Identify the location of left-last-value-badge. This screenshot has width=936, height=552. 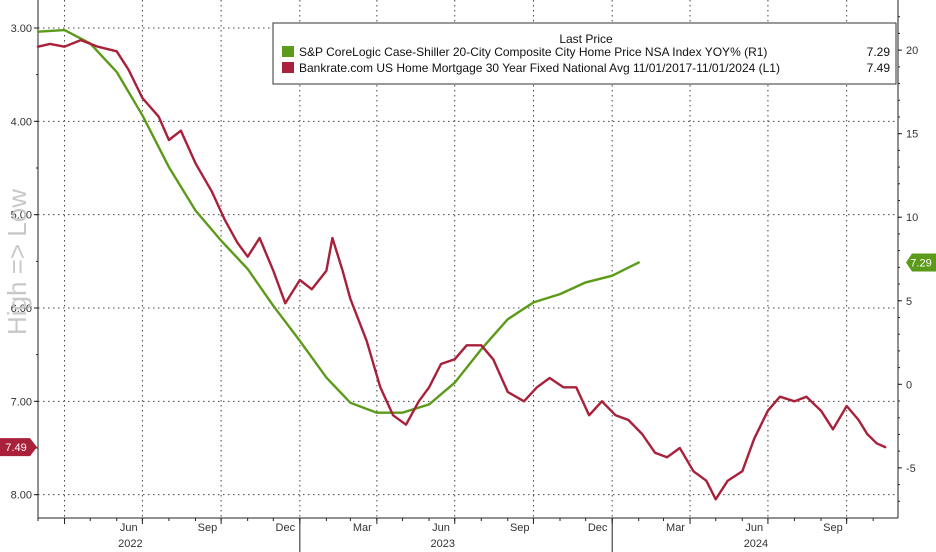
(18, 447).